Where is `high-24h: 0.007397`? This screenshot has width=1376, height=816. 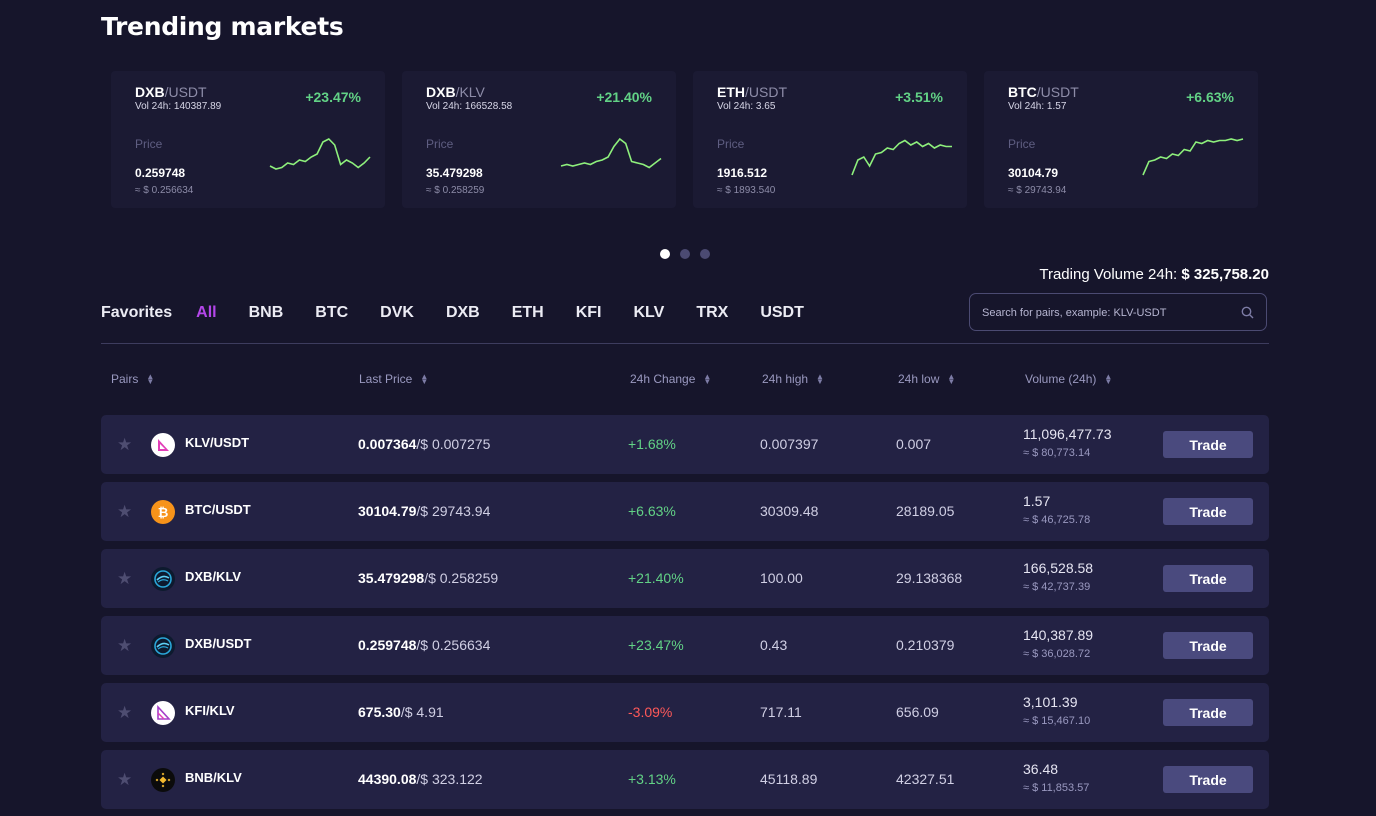 high-24h: 0.007397 is located at coordinates (789, 444).